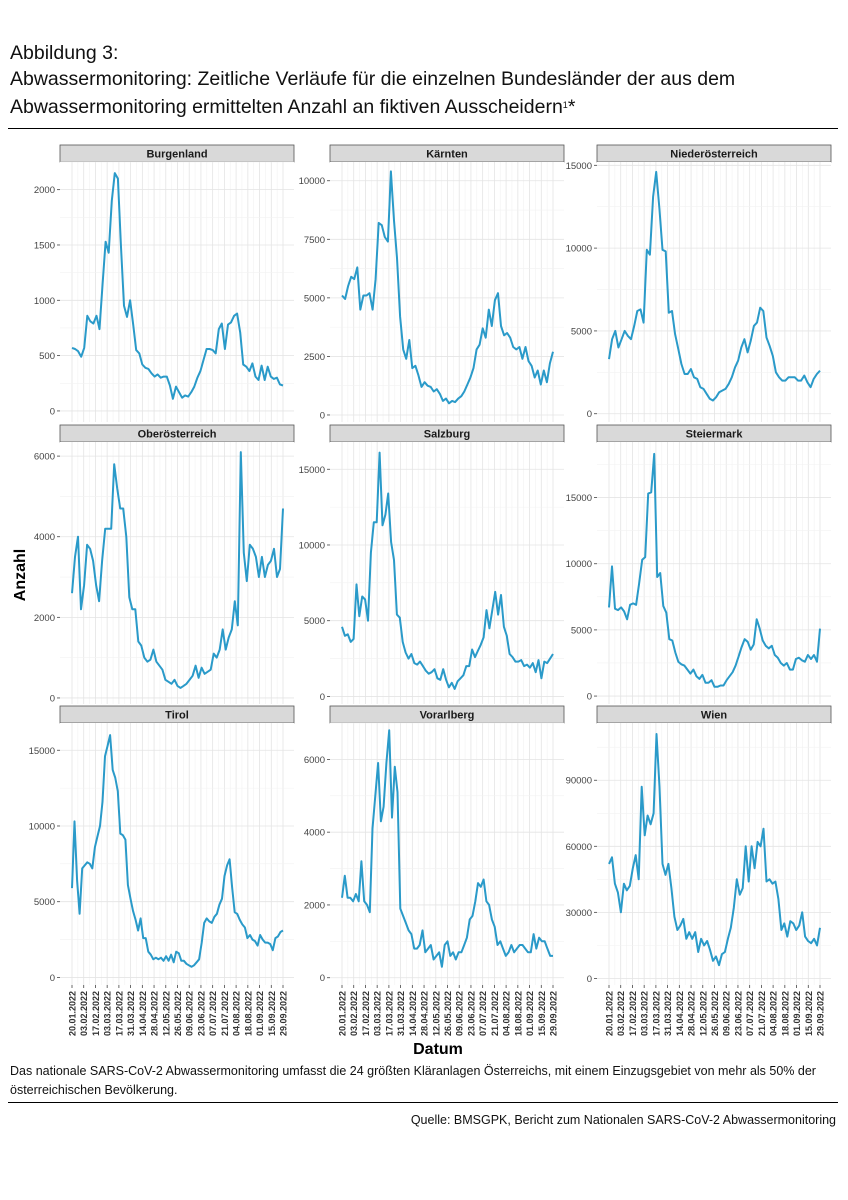 The image size is (848, 1200). I want to click on panel-niederösterreich: Niederösterreich 0 5000 10000 15000, so click(699, 283).